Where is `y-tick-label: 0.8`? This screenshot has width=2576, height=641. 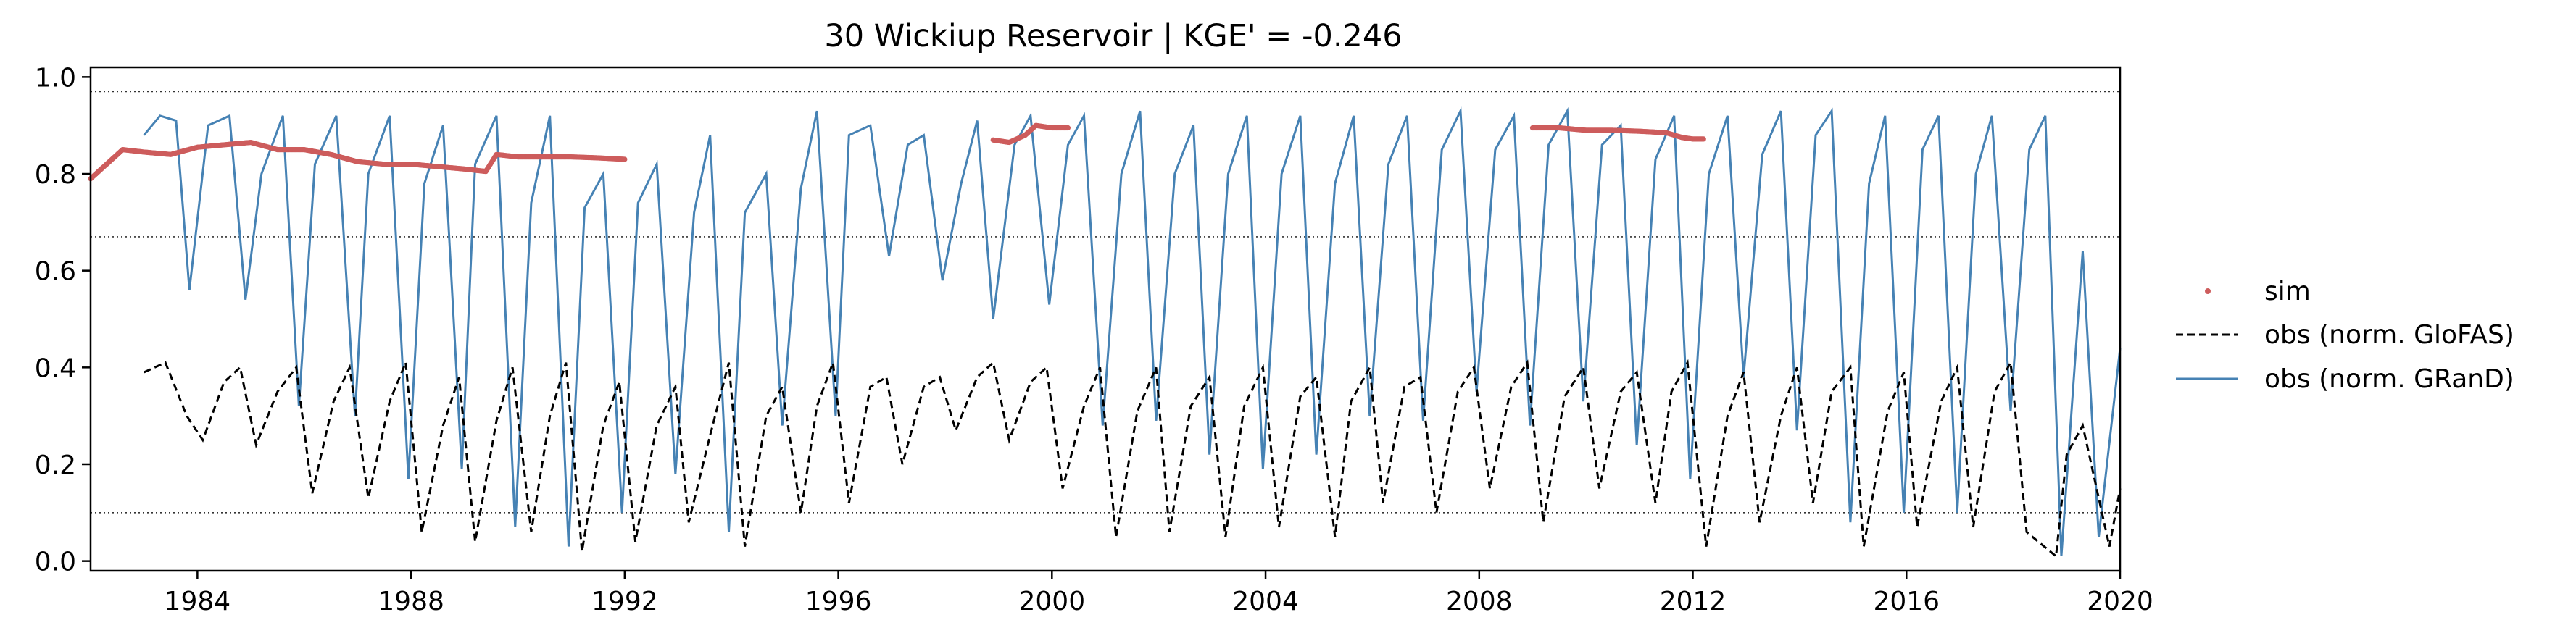 y-tick-label: 0.8 is located at coordinates (55, 175).